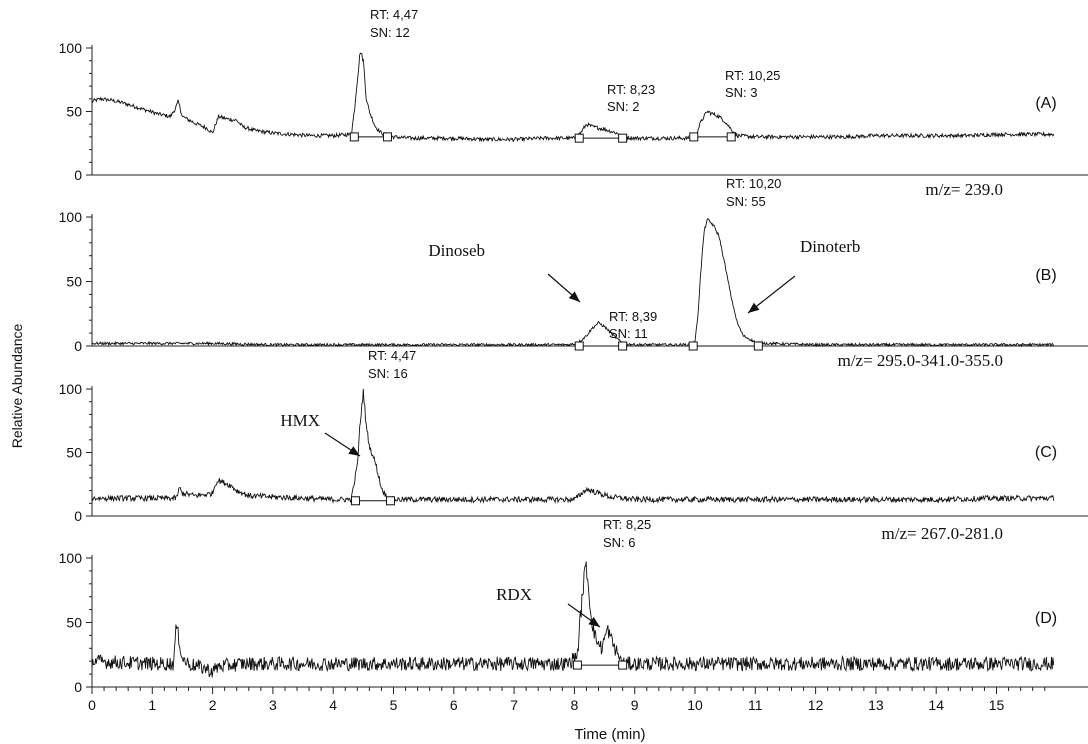  Describe the element at coordinates (1045, 275) in the screenshot. I see `panel-letter: (B)` at that location.